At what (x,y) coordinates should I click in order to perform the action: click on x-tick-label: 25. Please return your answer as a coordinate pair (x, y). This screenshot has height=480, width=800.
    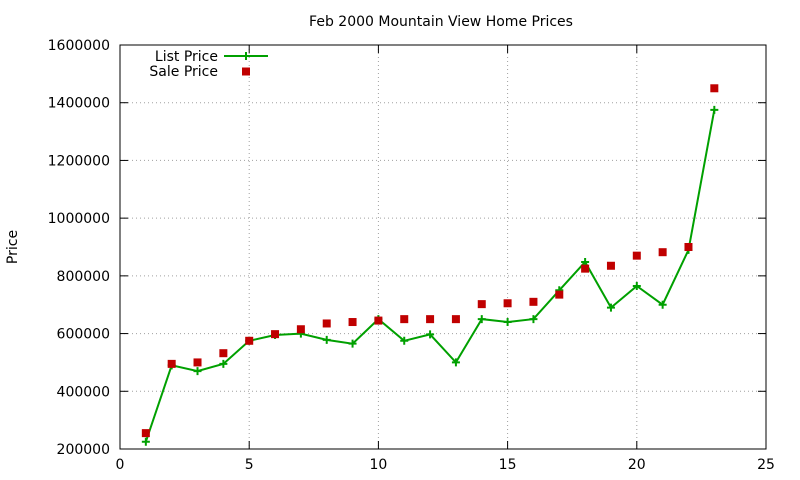
    Looking at the image, I should click on (766, 465).